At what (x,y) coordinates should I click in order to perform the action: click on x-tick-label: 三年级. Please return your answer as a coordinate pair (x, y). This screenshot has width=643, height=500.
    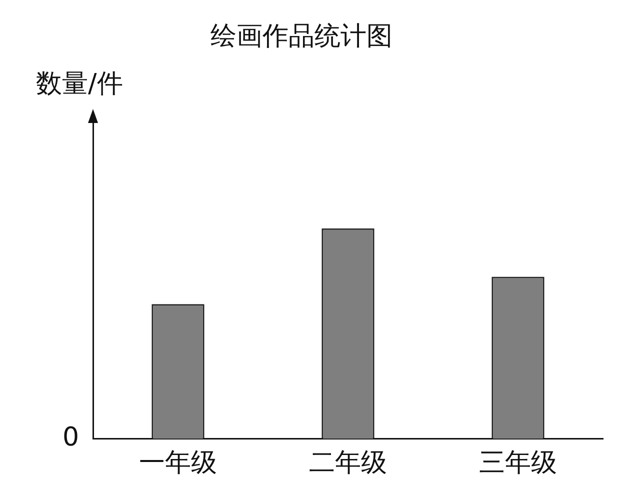
    Looking at the image, I should click on (518, 463).